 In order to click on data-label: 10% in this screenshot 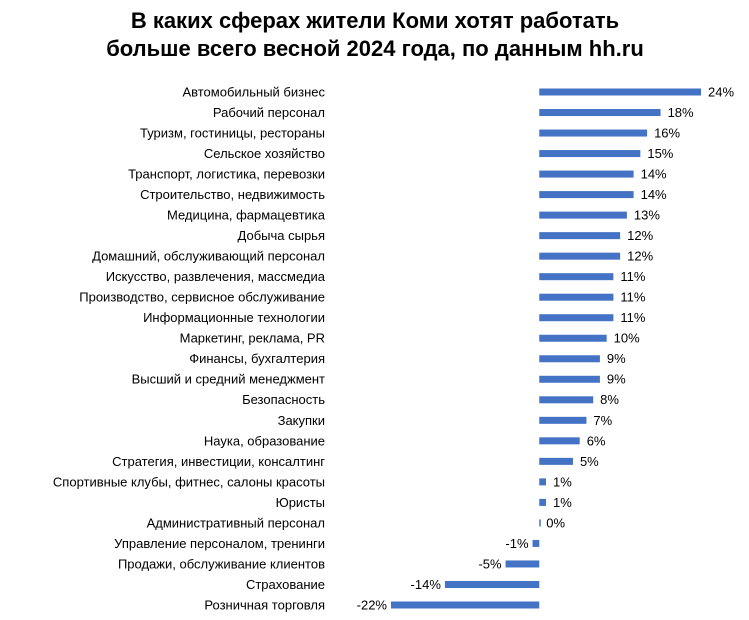, I will do `click(627, 338)`.